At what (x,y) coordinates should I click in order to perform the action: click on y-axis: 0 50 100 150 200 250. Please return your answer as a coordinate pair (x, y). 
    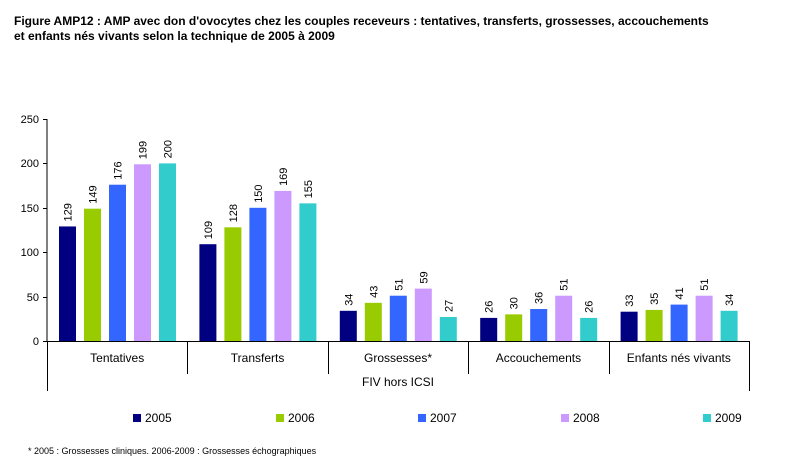
    Looking at the image, I should click on (34, 231).